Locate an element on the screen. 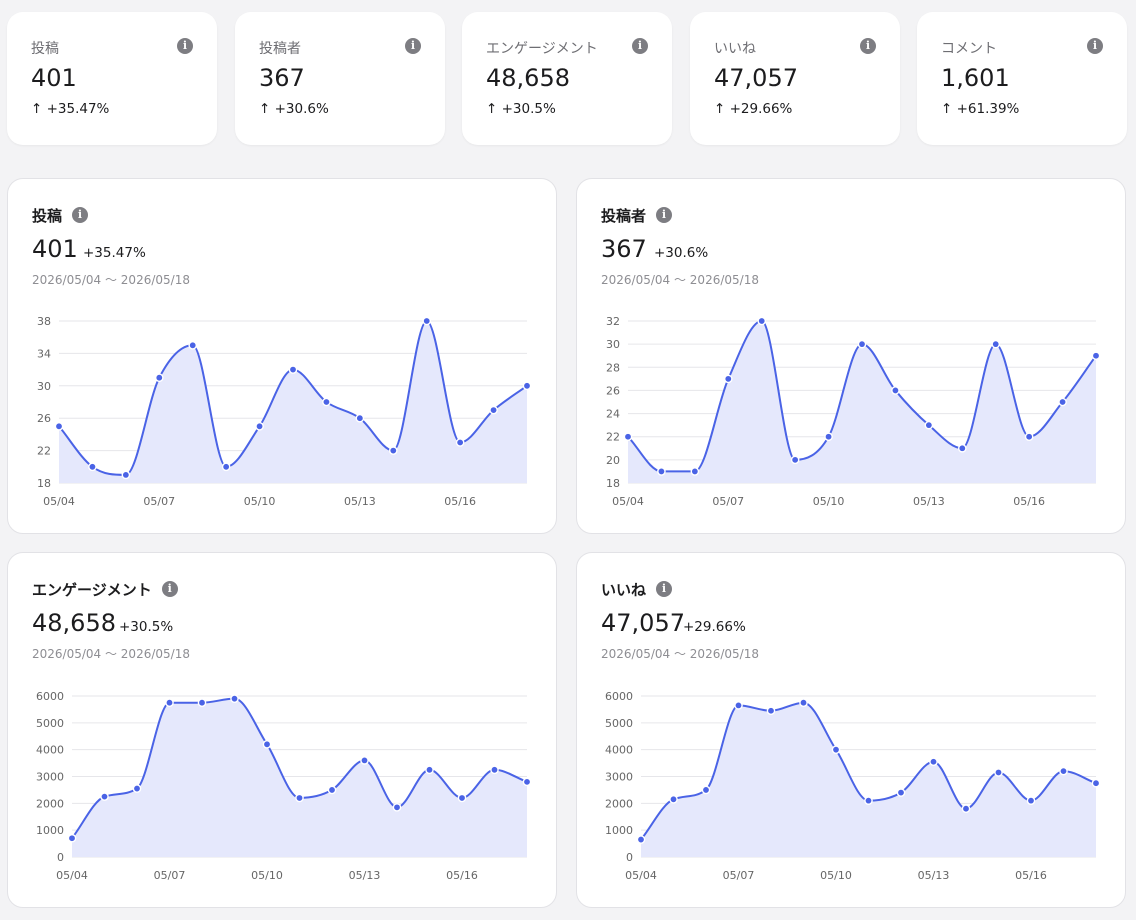 The width and height of the screenshot is (1136, 920). kpi-value: 48,658 is located at coordinates (528, 78).